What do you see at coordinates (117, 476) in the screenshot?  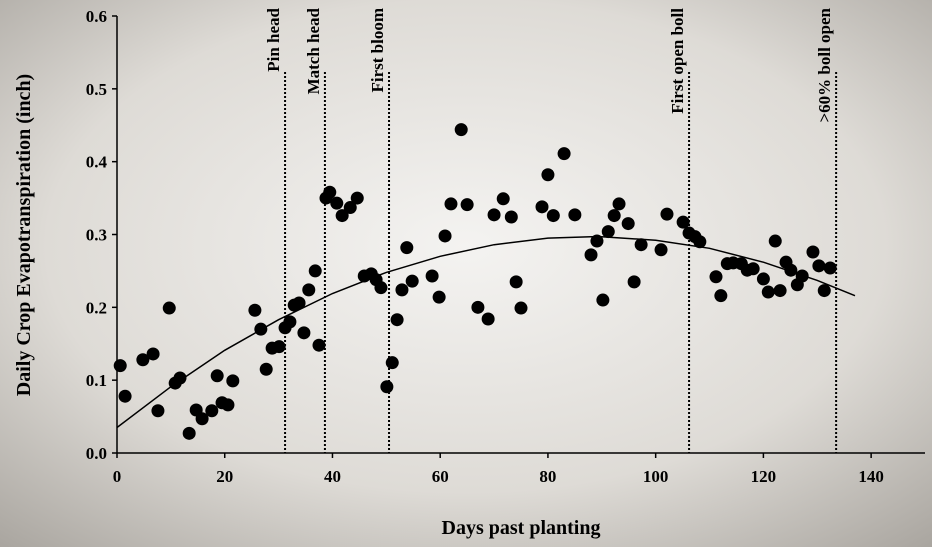 I see `x-tick-label: 0` at bounding box center [117, 476].